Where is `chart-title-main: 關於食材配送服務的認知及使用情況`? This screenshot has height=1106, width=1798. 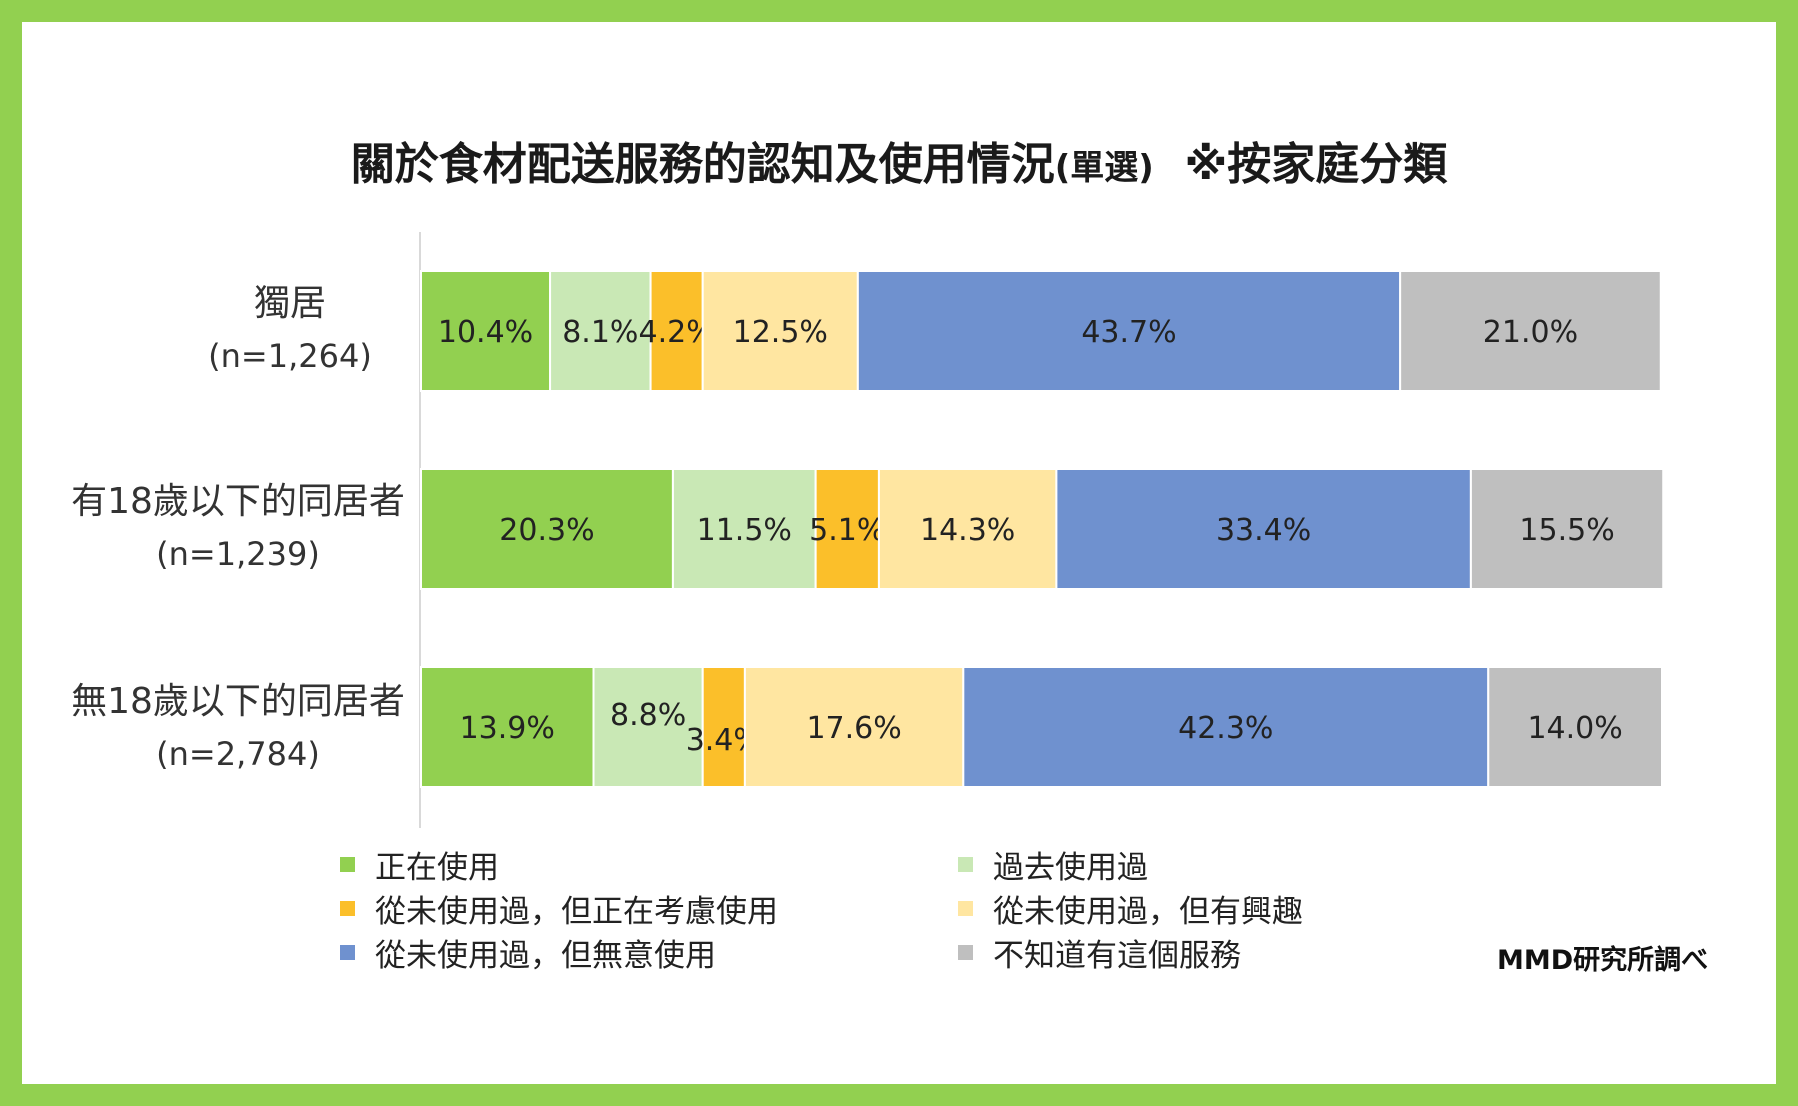
chart-title-main: 關於食材配送服務的認知及使用情況 is located at coordinates (702, 164).